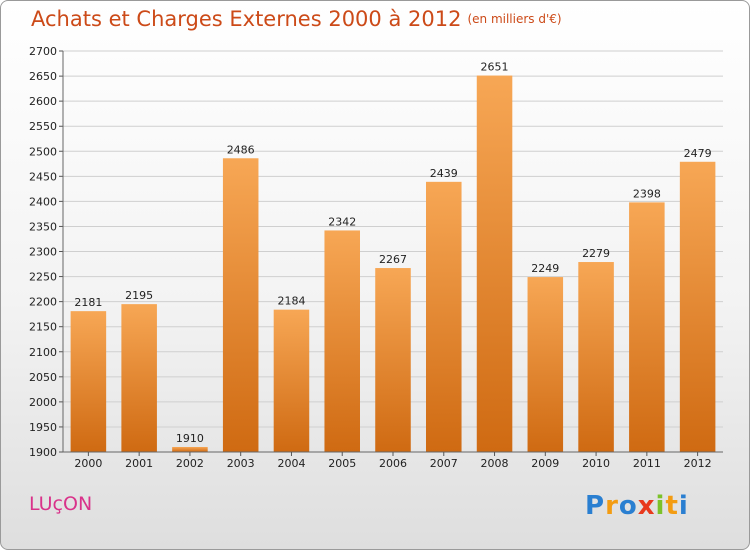  What do you see at coordinates (495, 463) in the screenshot?
I see `x-tick-label: 2008` at bounding box center [495, 463].